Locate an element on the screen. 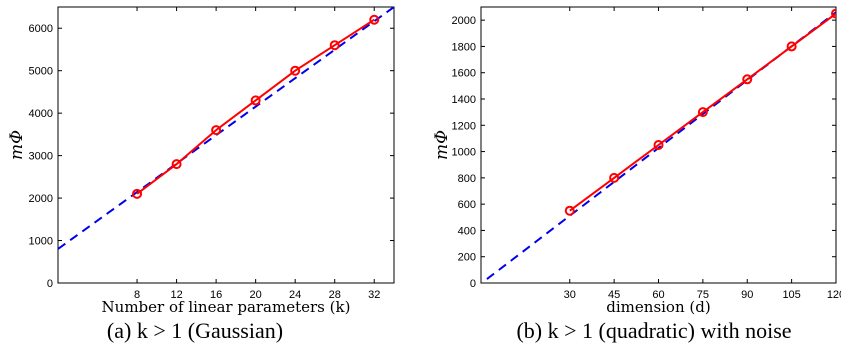 The width and height of the screenshot is (841, 349). x-tick-label: 90 is located at coordinates (747, 295).